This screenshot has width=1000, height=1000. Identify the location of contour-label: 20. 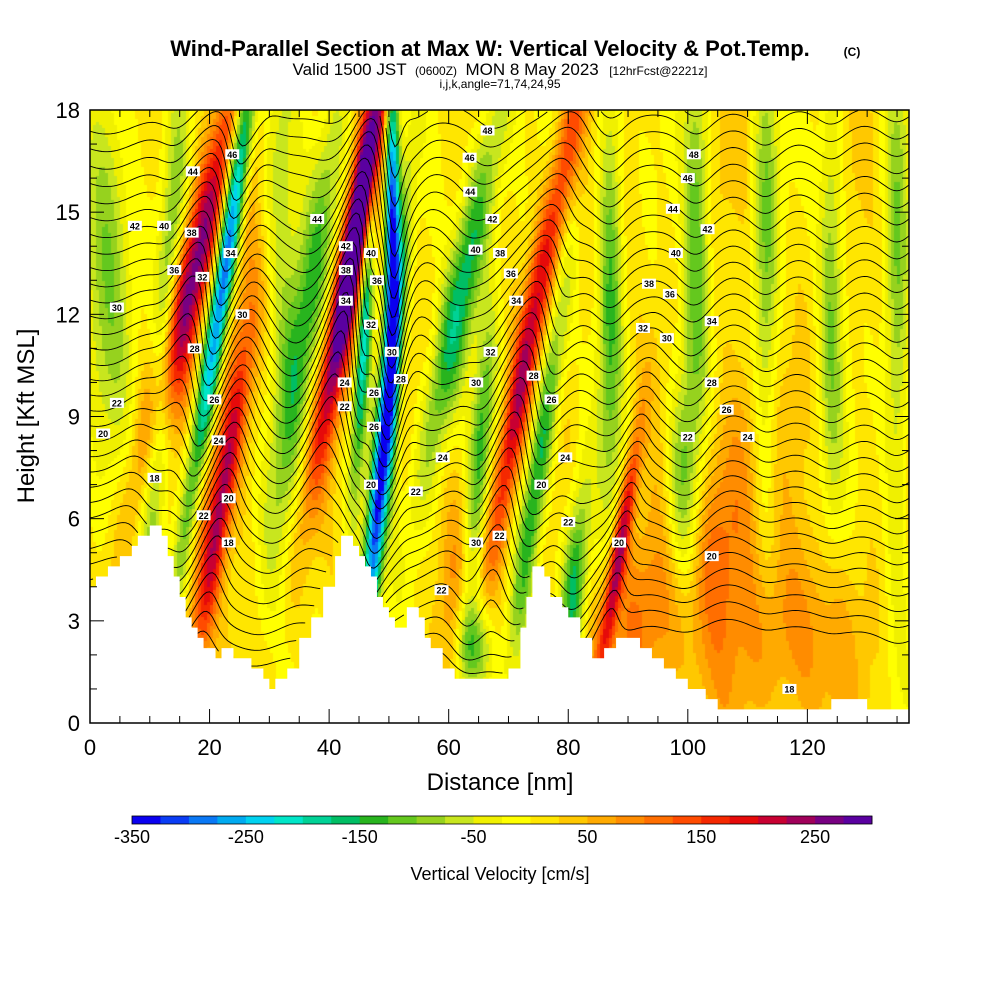
(370, 484).